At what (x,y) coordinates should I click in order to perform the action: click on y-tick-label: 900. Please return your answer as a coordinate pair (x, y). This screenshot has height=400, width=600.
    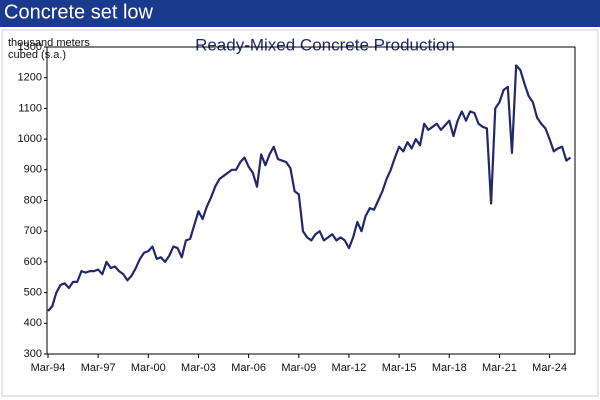
    Looking at the image, I should click on (33, 170).